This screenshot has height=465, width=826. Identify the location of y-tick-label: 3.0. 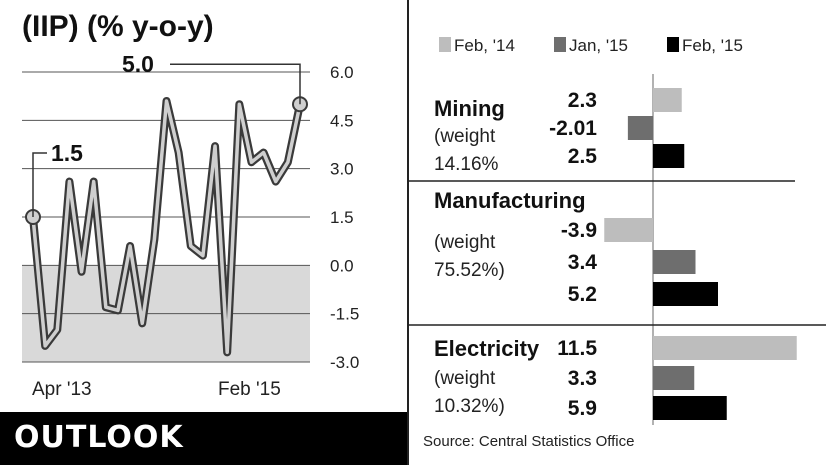
(342, 169).